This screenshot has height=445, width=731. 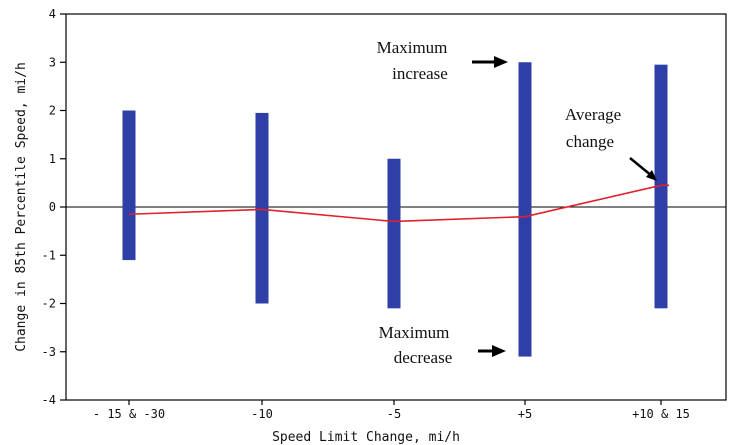 I want to click on x-tick-label: -5, so click(x=394, y=414).